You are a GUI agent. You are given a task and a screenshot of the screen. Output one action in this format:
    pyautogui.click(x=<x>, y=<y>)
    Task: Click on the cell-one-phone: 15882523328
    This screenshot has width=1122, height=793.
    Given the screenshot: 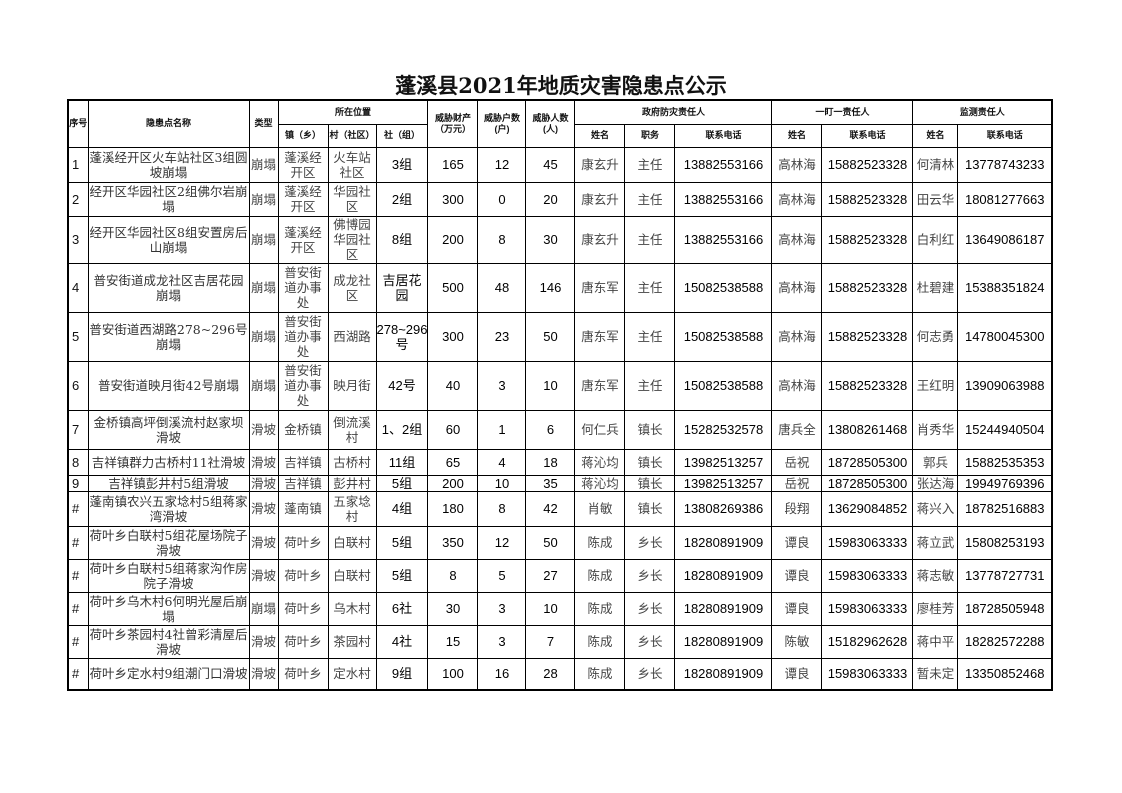 What is the action you would take?
    pyautogui.click(x=867, y=239)
    